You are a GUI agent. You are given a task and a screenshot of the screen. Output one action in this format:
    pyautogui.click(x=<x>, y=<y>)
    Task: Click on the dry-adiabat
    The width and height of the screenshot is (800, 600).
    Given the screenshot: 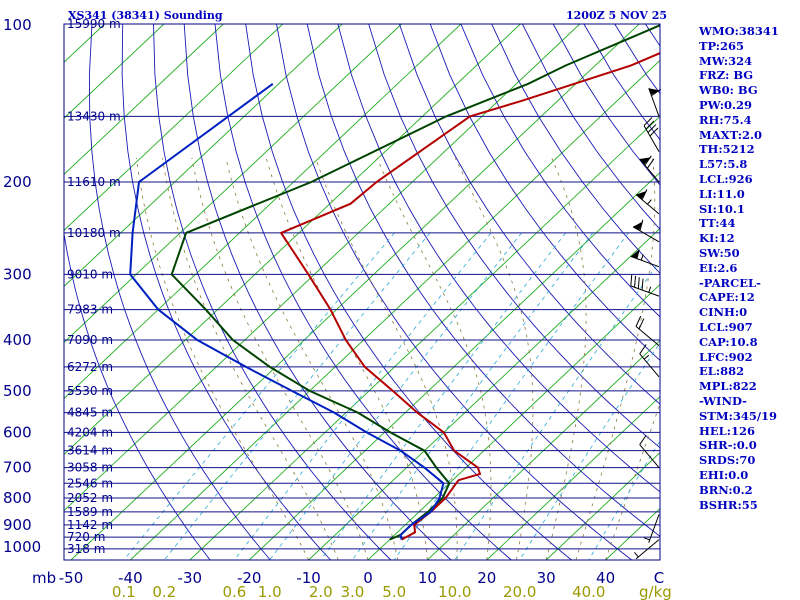 What is the action you would take?
    pyautogui.click(x=560, y=171)
    